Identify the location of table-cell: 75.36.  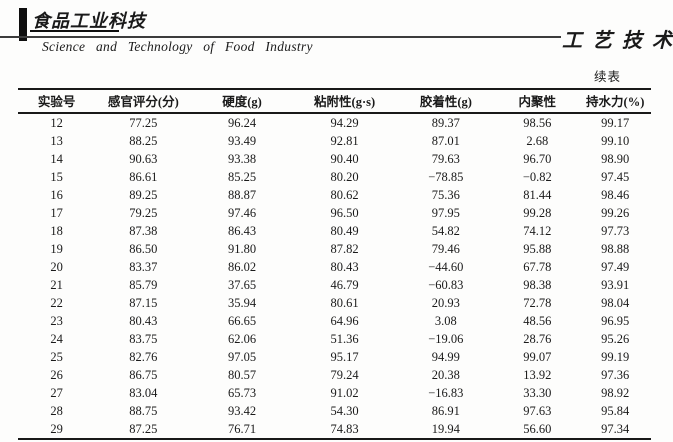
(445, 195).